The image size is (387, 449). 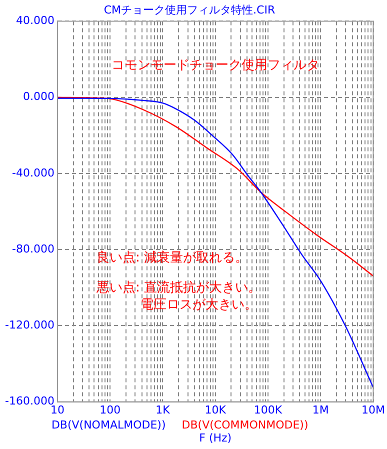 I want to click on x-axis-title: F (Hz), so click(x=215, y=437).